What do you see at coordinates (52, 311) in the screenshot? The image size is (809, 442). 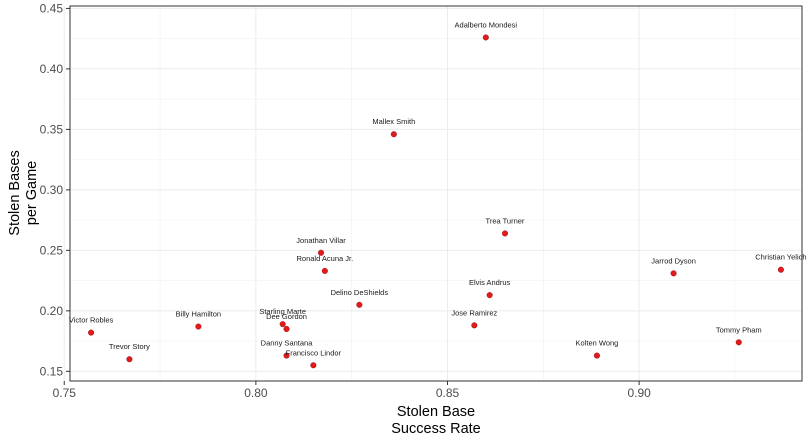 I see `y-tick-label: 0.20` at bounding box center [52, 311].